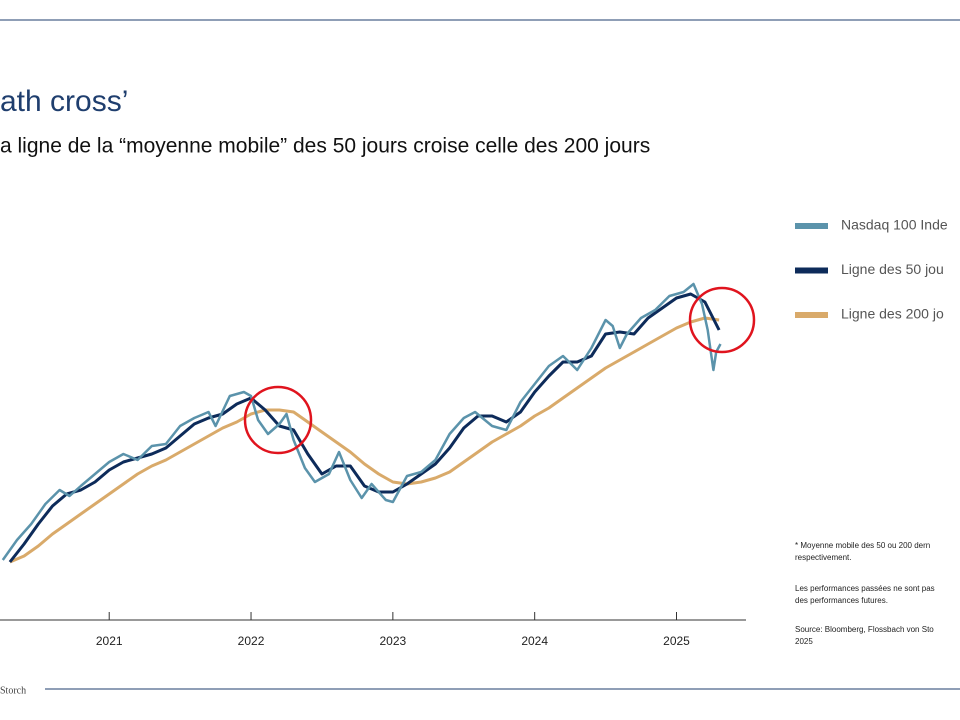  I want to click on footnote: * Moyenne mobile des 50 ou 200 dern, so click(862, 545).